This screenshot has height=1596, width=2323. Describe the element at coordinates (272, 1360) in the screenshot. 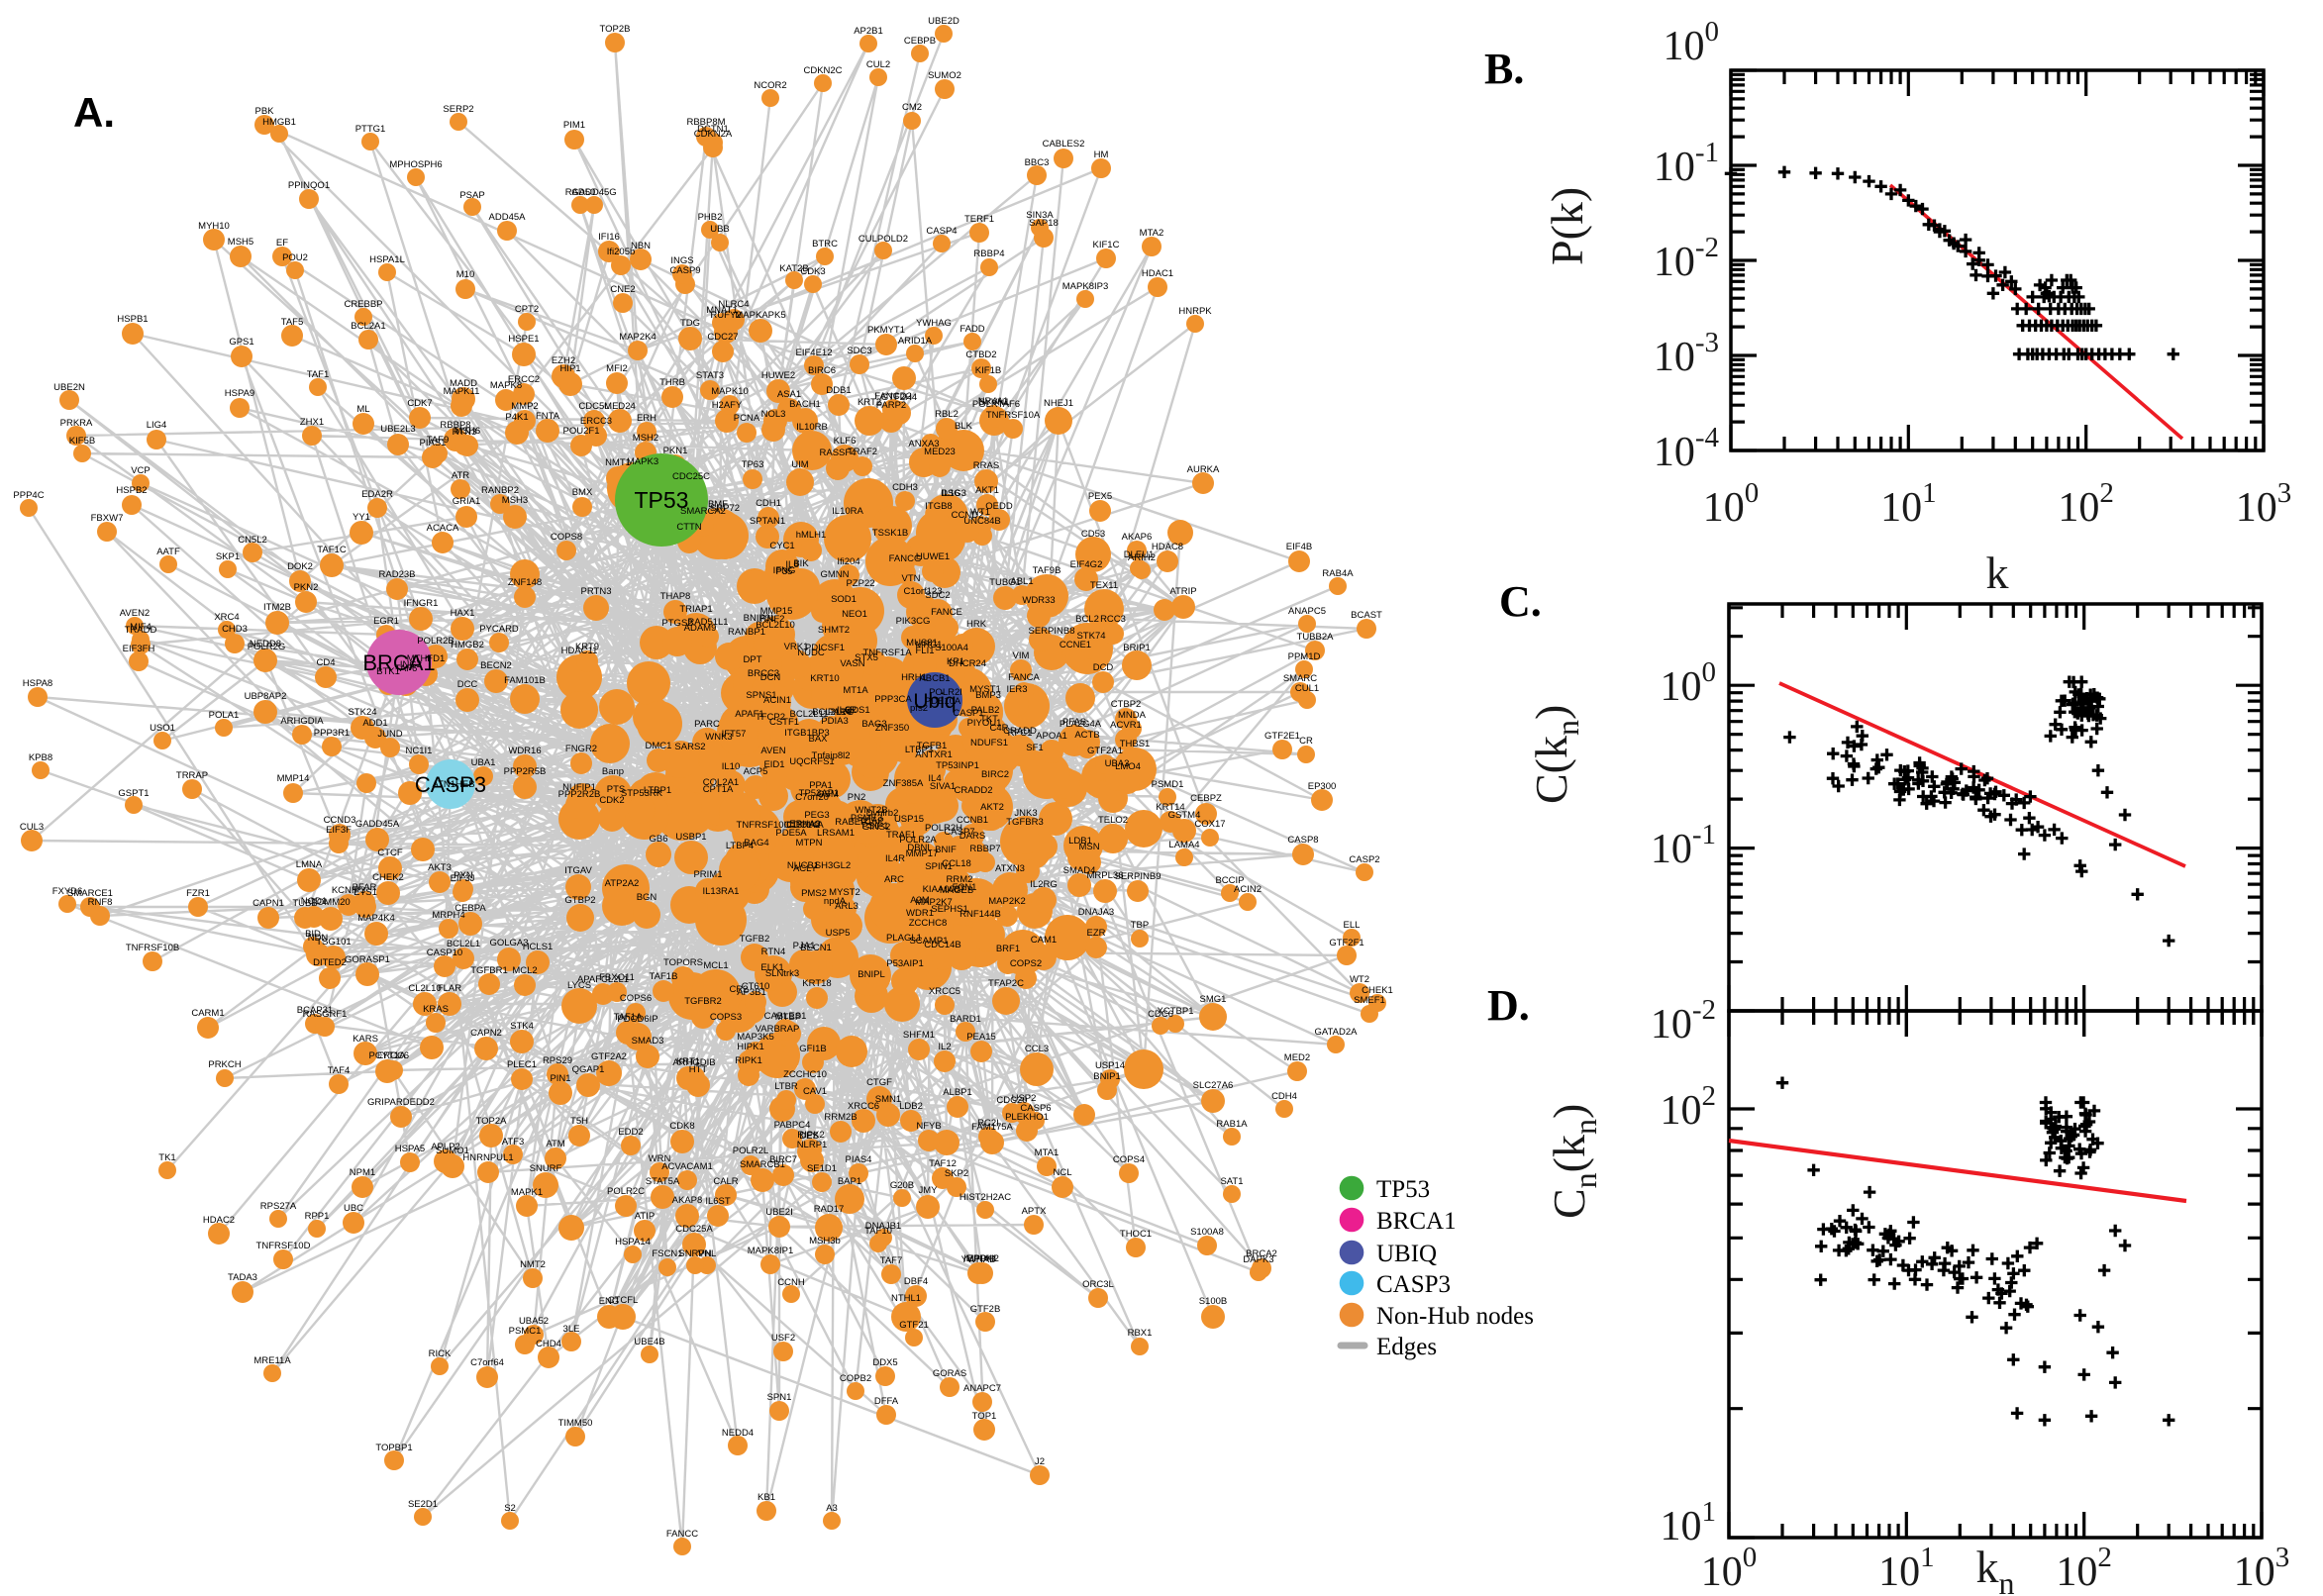

I see `svg-text: MRE11A` at that location.